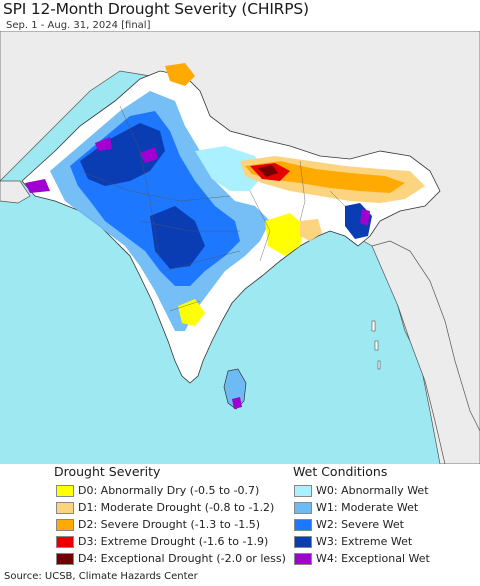 The width and height of the screenshot is (480, 586). I want to click on swatch-d1, so click(65, 508).